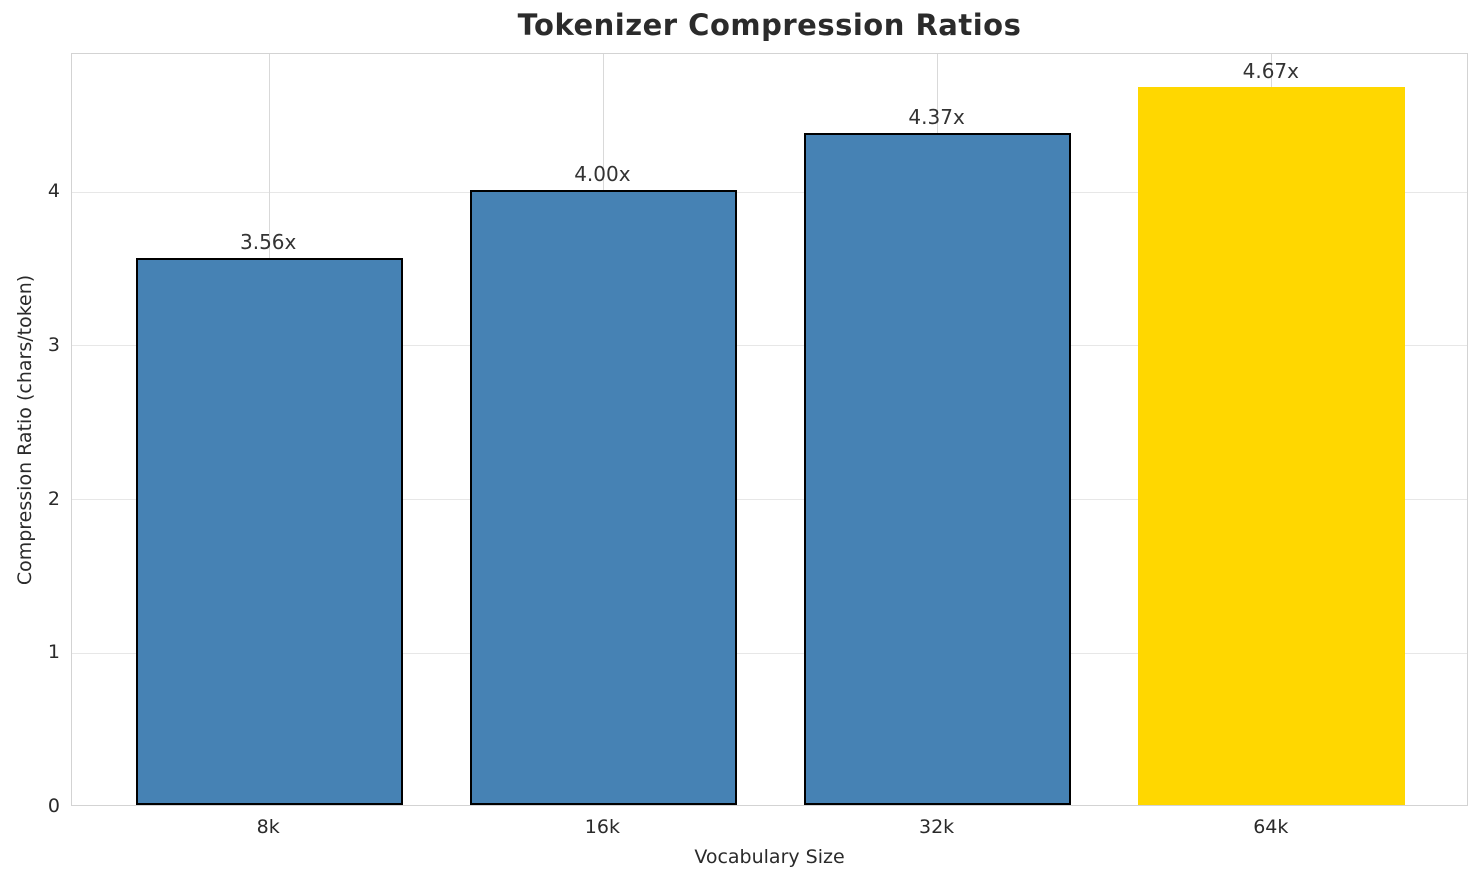 The image size is (1483, 885). I want to click on chart-title: Tokenizer Compression Ratios, so click(769, 25).